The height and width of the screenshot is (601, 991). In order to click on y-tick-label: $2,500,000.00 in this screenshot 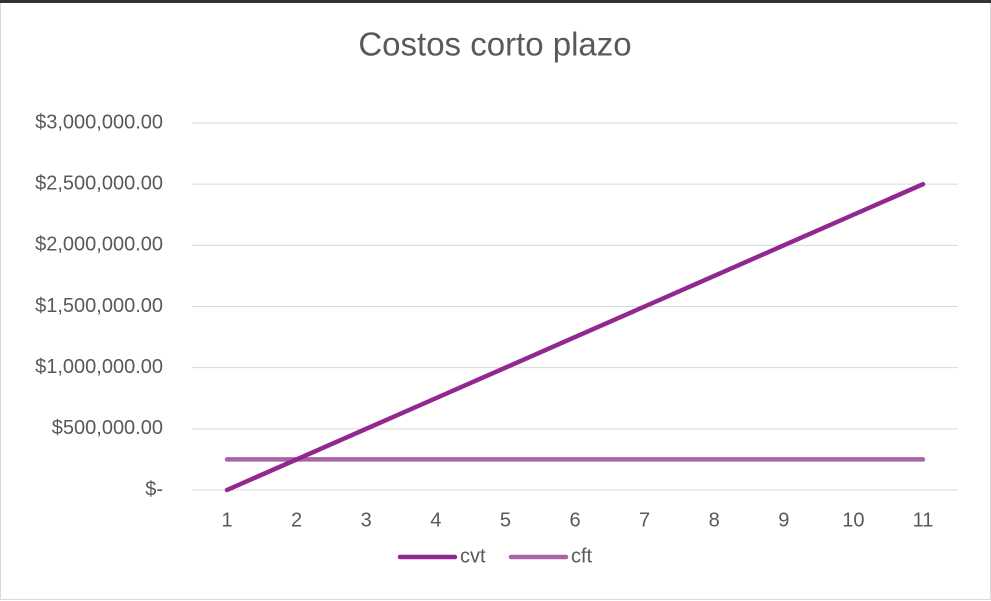, I will do `click(99, 183)`.